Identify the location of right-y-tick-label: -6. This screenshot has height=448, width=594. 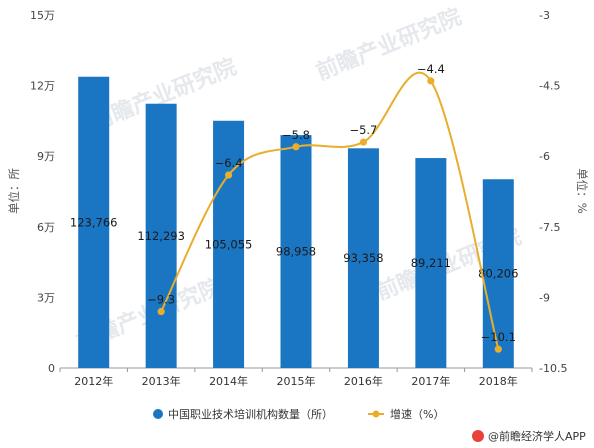
(544, 156).